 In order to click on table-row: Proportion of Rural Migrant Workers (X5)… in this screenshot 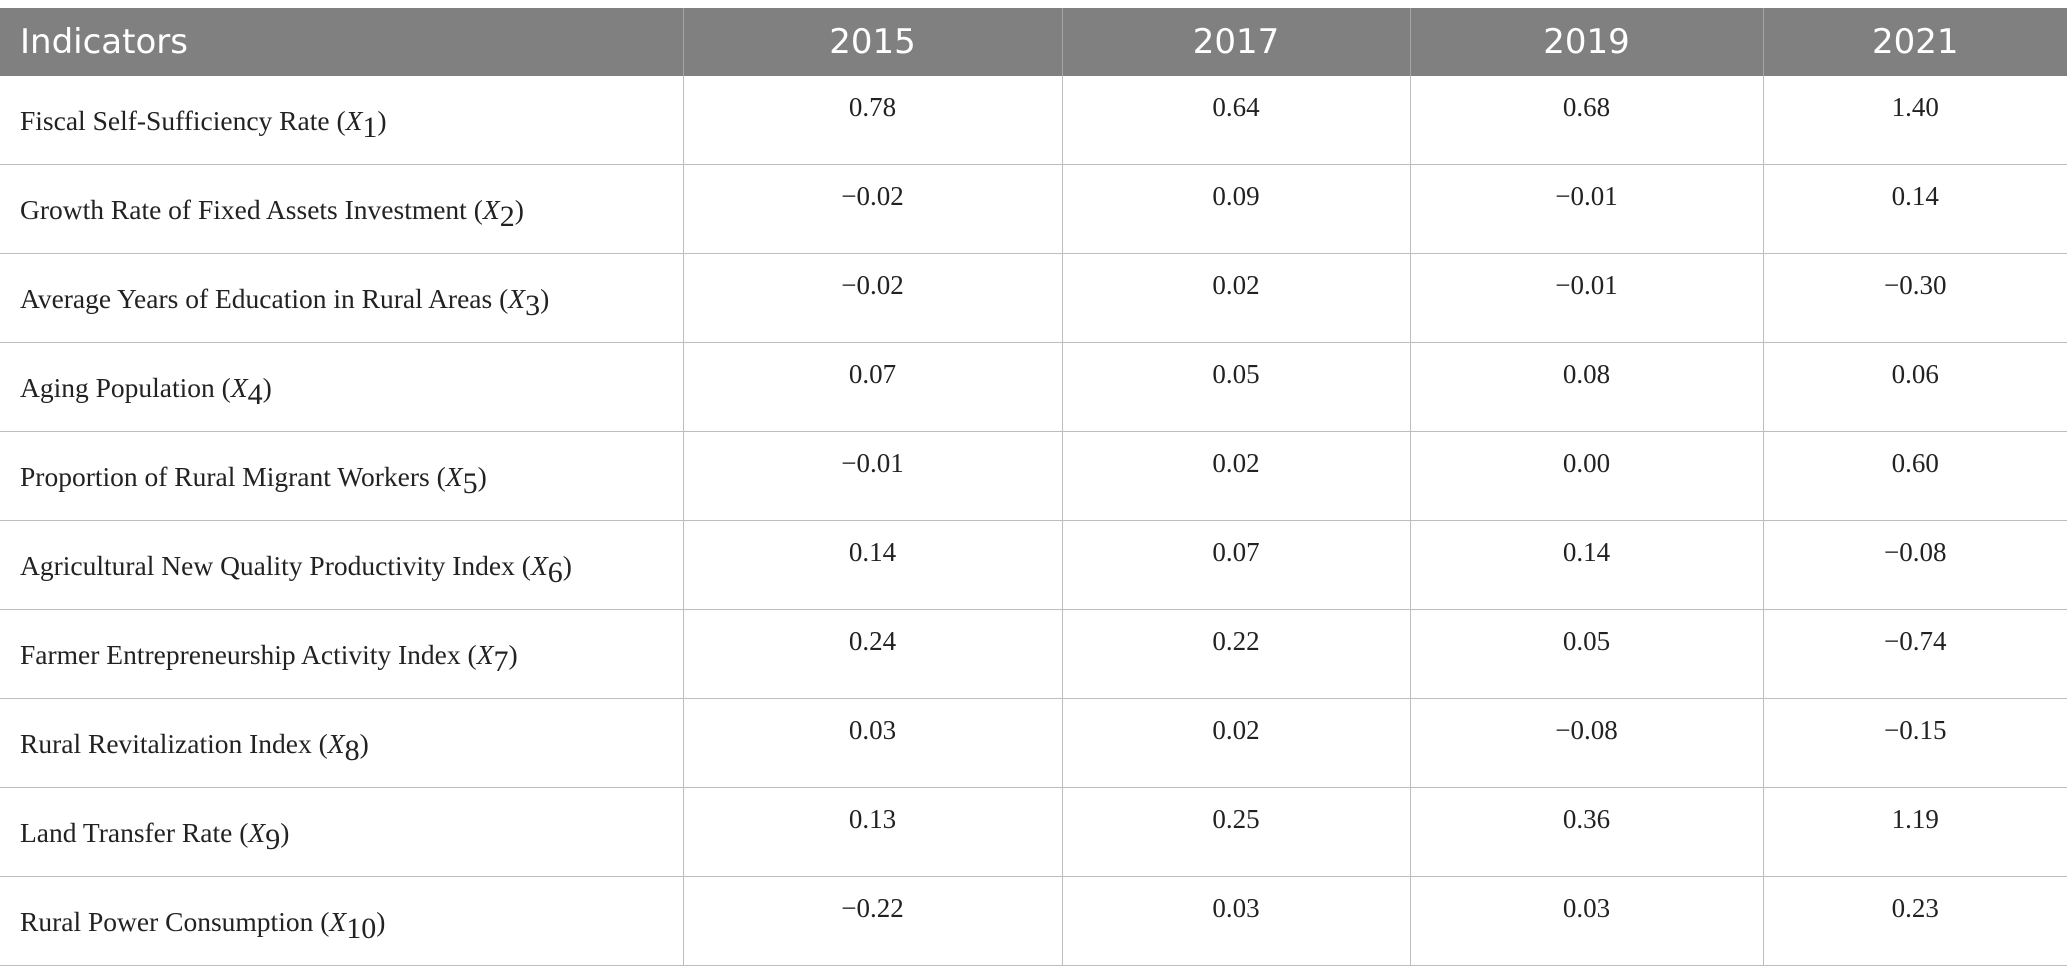, I will do `click(1033, 476)`.